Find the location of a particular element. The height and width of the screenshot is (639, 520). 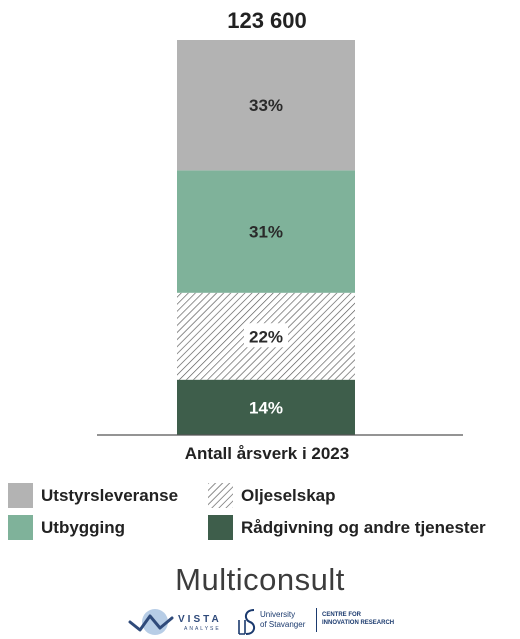

legend-item-radgivning: Rådgivning og andre tjenester is located at coordinates (347, 527).